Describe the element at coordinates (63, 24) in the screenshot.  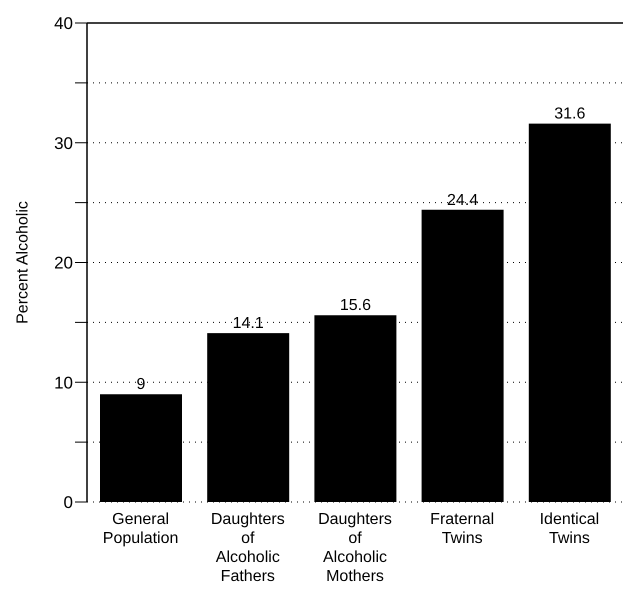
I see `y-tick-label: 40` at that location.